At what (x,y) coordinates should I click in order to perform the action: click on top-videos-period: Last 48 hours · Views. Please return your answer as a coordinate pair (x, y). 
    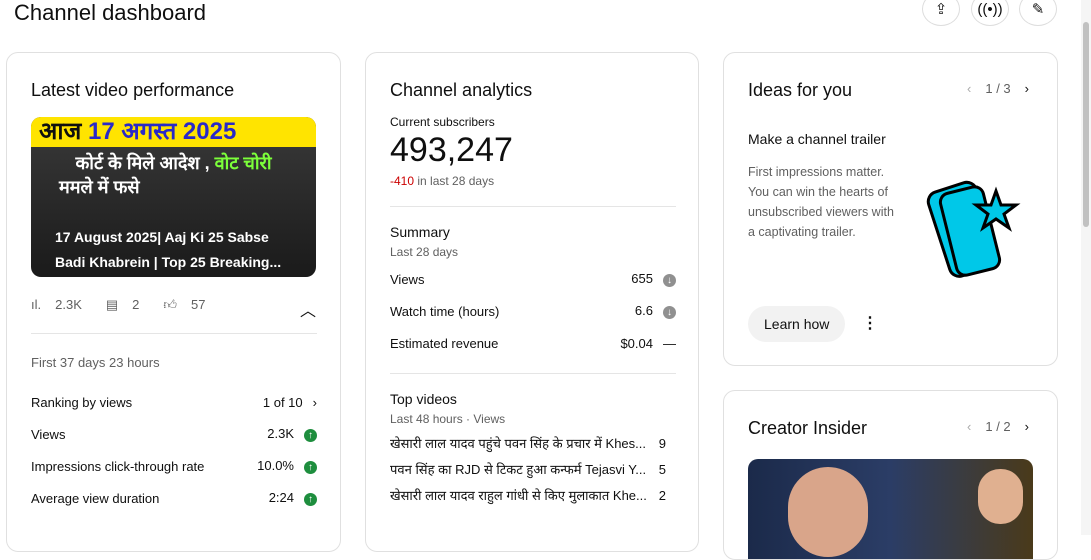
    Looking at the image, I should click on (448, 419).